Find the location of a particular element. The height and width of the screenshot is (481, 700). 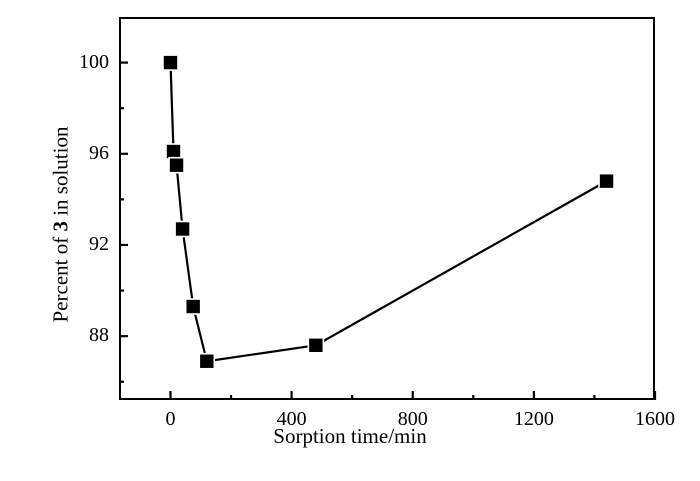

y-tick-label: 96 is located at coordinates (99, 152).